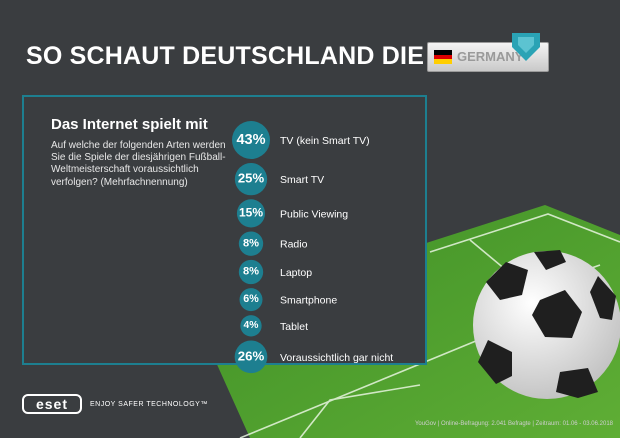  What do you see at coordinates (526, 47) in the screenshot?
I see `ribbon-arrow-icon` at bounding box center [526, 47].